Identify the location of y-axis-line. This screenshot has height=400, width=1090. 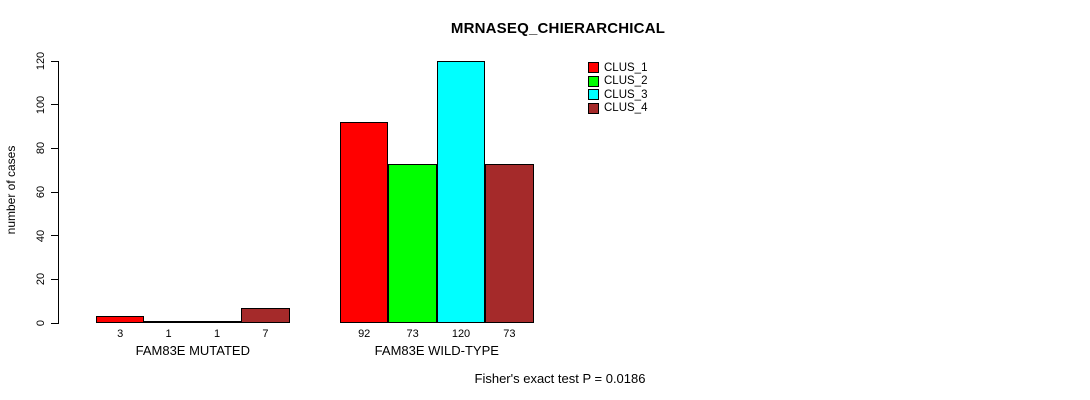
(58, 192).